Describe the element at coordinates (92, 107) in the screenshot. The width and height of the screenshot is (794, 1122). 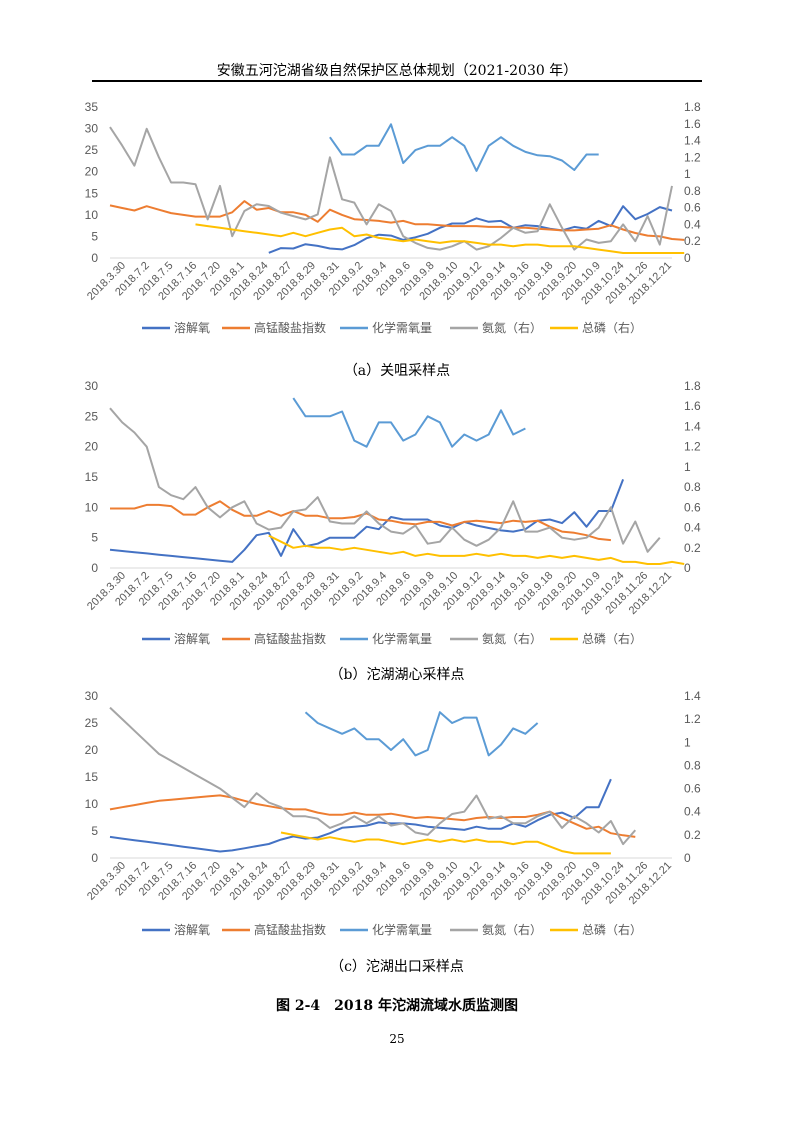
I see `y-left-tick-label: 35` at that location.